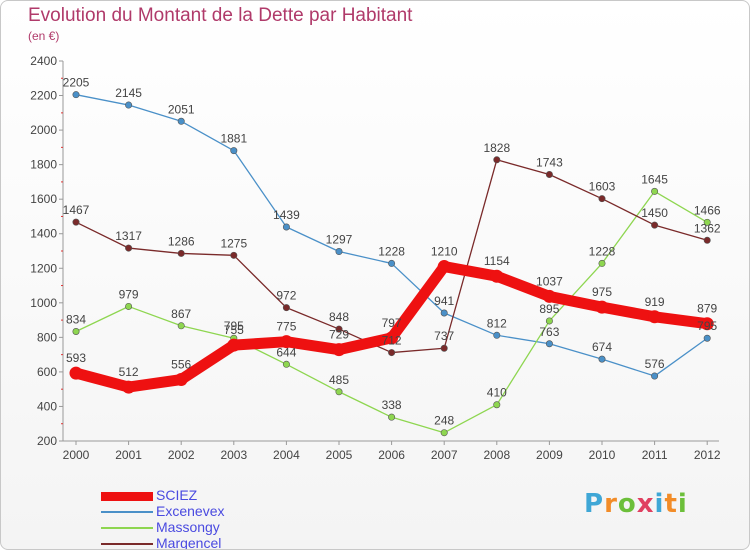 This screenshot has height=550, width=750. Describe the element at coordinates (392, 405) in the screenshot. I see `data-label: 338` at that location.